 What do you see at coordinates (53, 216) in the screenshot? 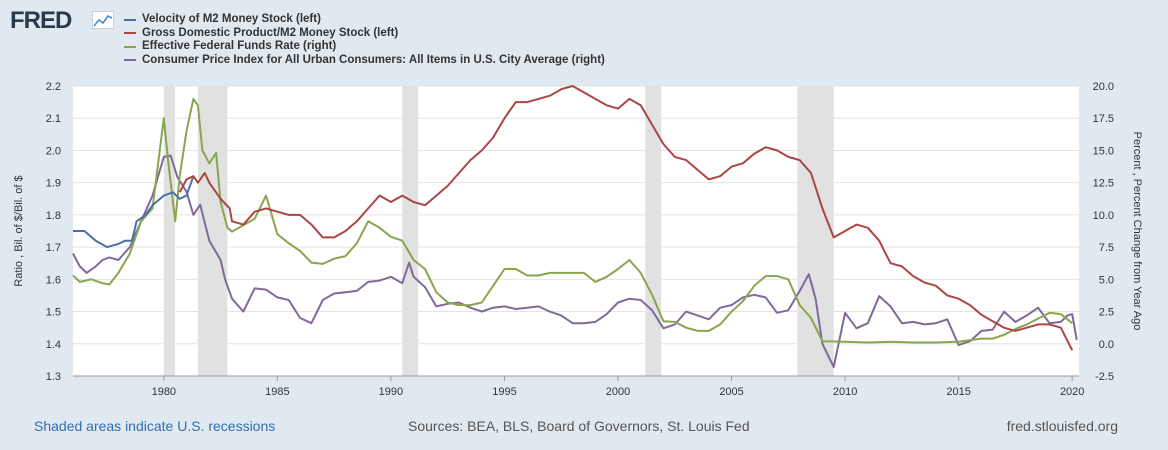
I see `y-left-tick-label-5: 1.8` at bounding box center [53, 216].